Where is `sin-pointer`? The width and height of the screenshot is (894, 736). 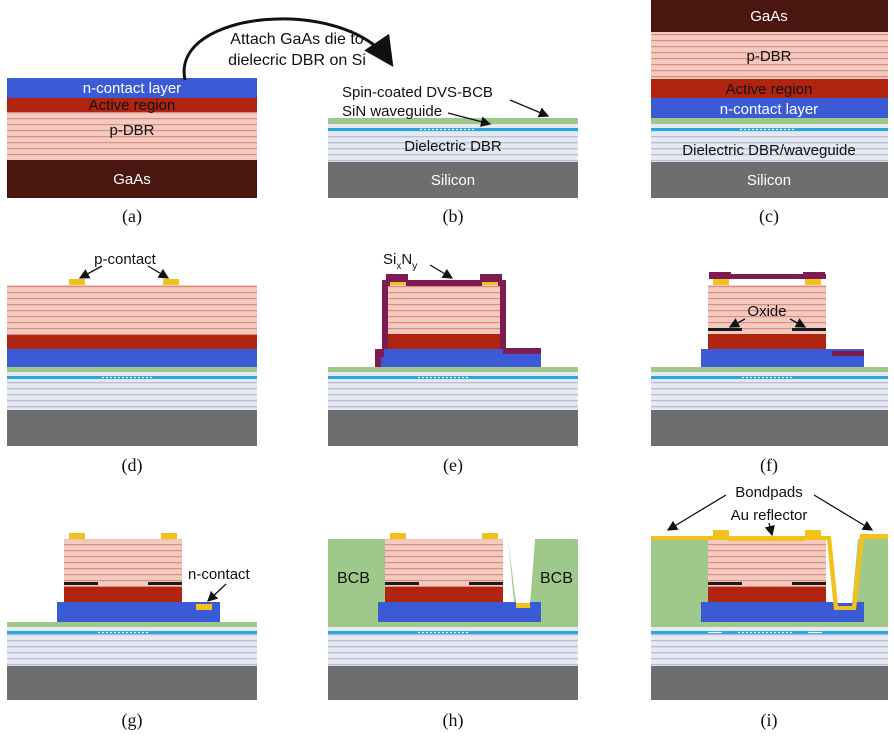 sin-pointer is located at coordinates (469, 119).